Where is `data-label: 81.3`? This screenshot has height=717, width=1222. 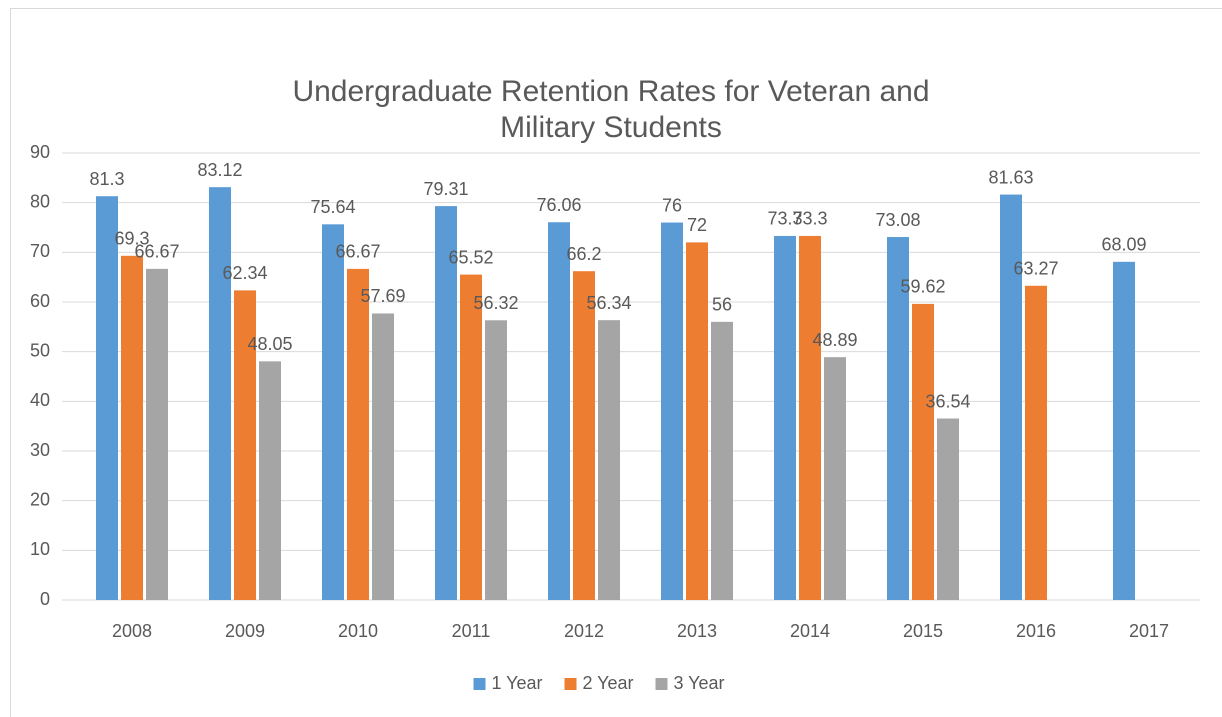 data-label: 81.3 is located at coordinates (106, 179).